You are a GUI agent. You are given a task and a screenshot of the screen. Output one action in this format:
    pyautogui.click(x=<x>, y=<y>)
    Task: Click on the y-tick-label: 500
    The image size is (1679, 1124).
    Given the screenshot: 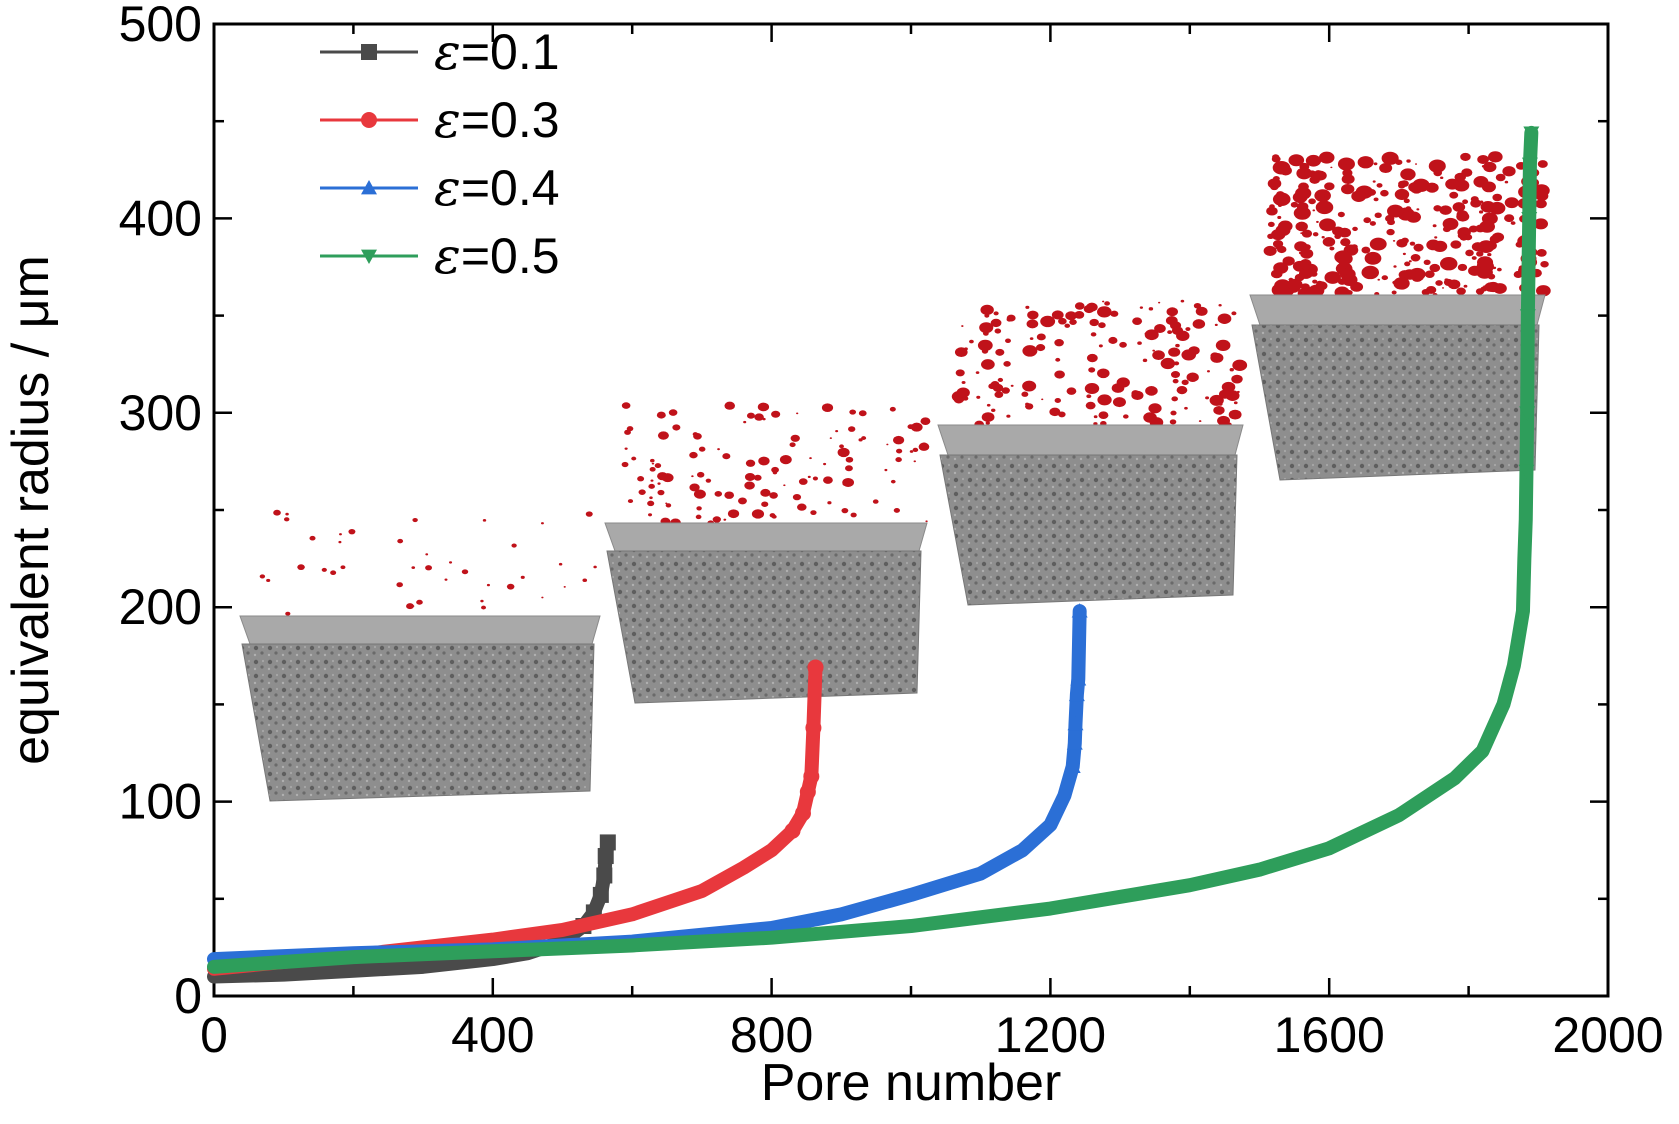 What is the action you would take?
    pyautogui.click(x=160, y=26)
    